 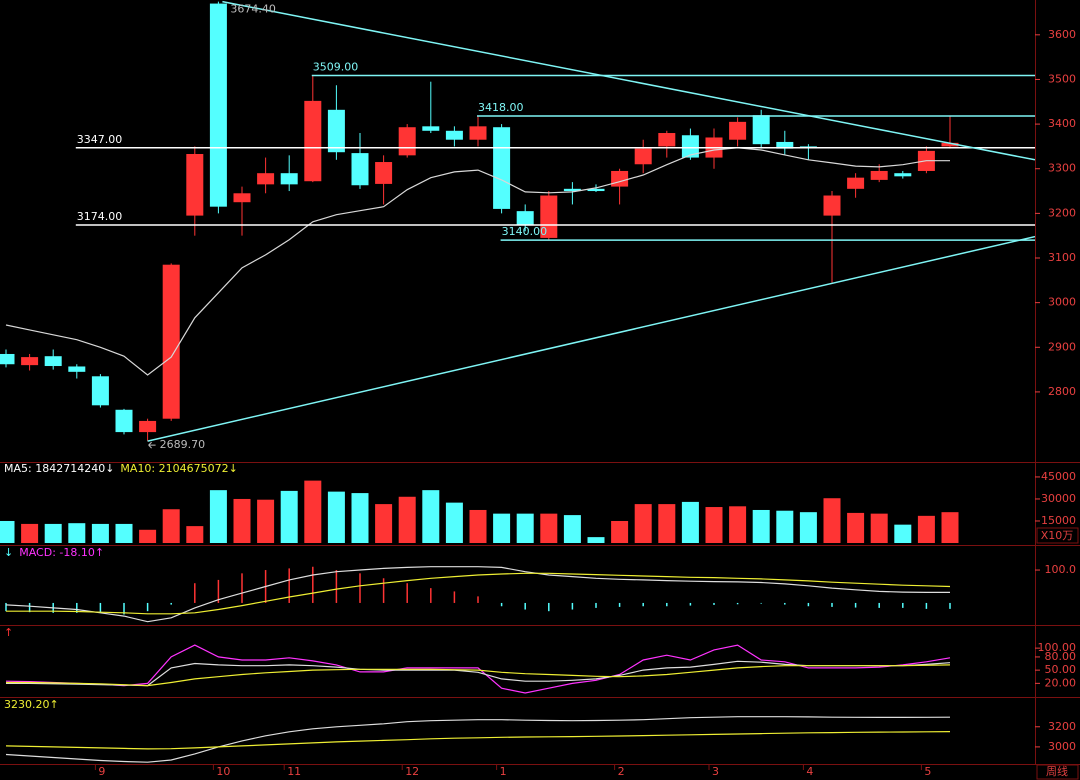 What do you see at coordinates (178, 468) in the screenshot?
I see `legend-entry: MA10: 2104675072↓` at bounding box center [178, 468].